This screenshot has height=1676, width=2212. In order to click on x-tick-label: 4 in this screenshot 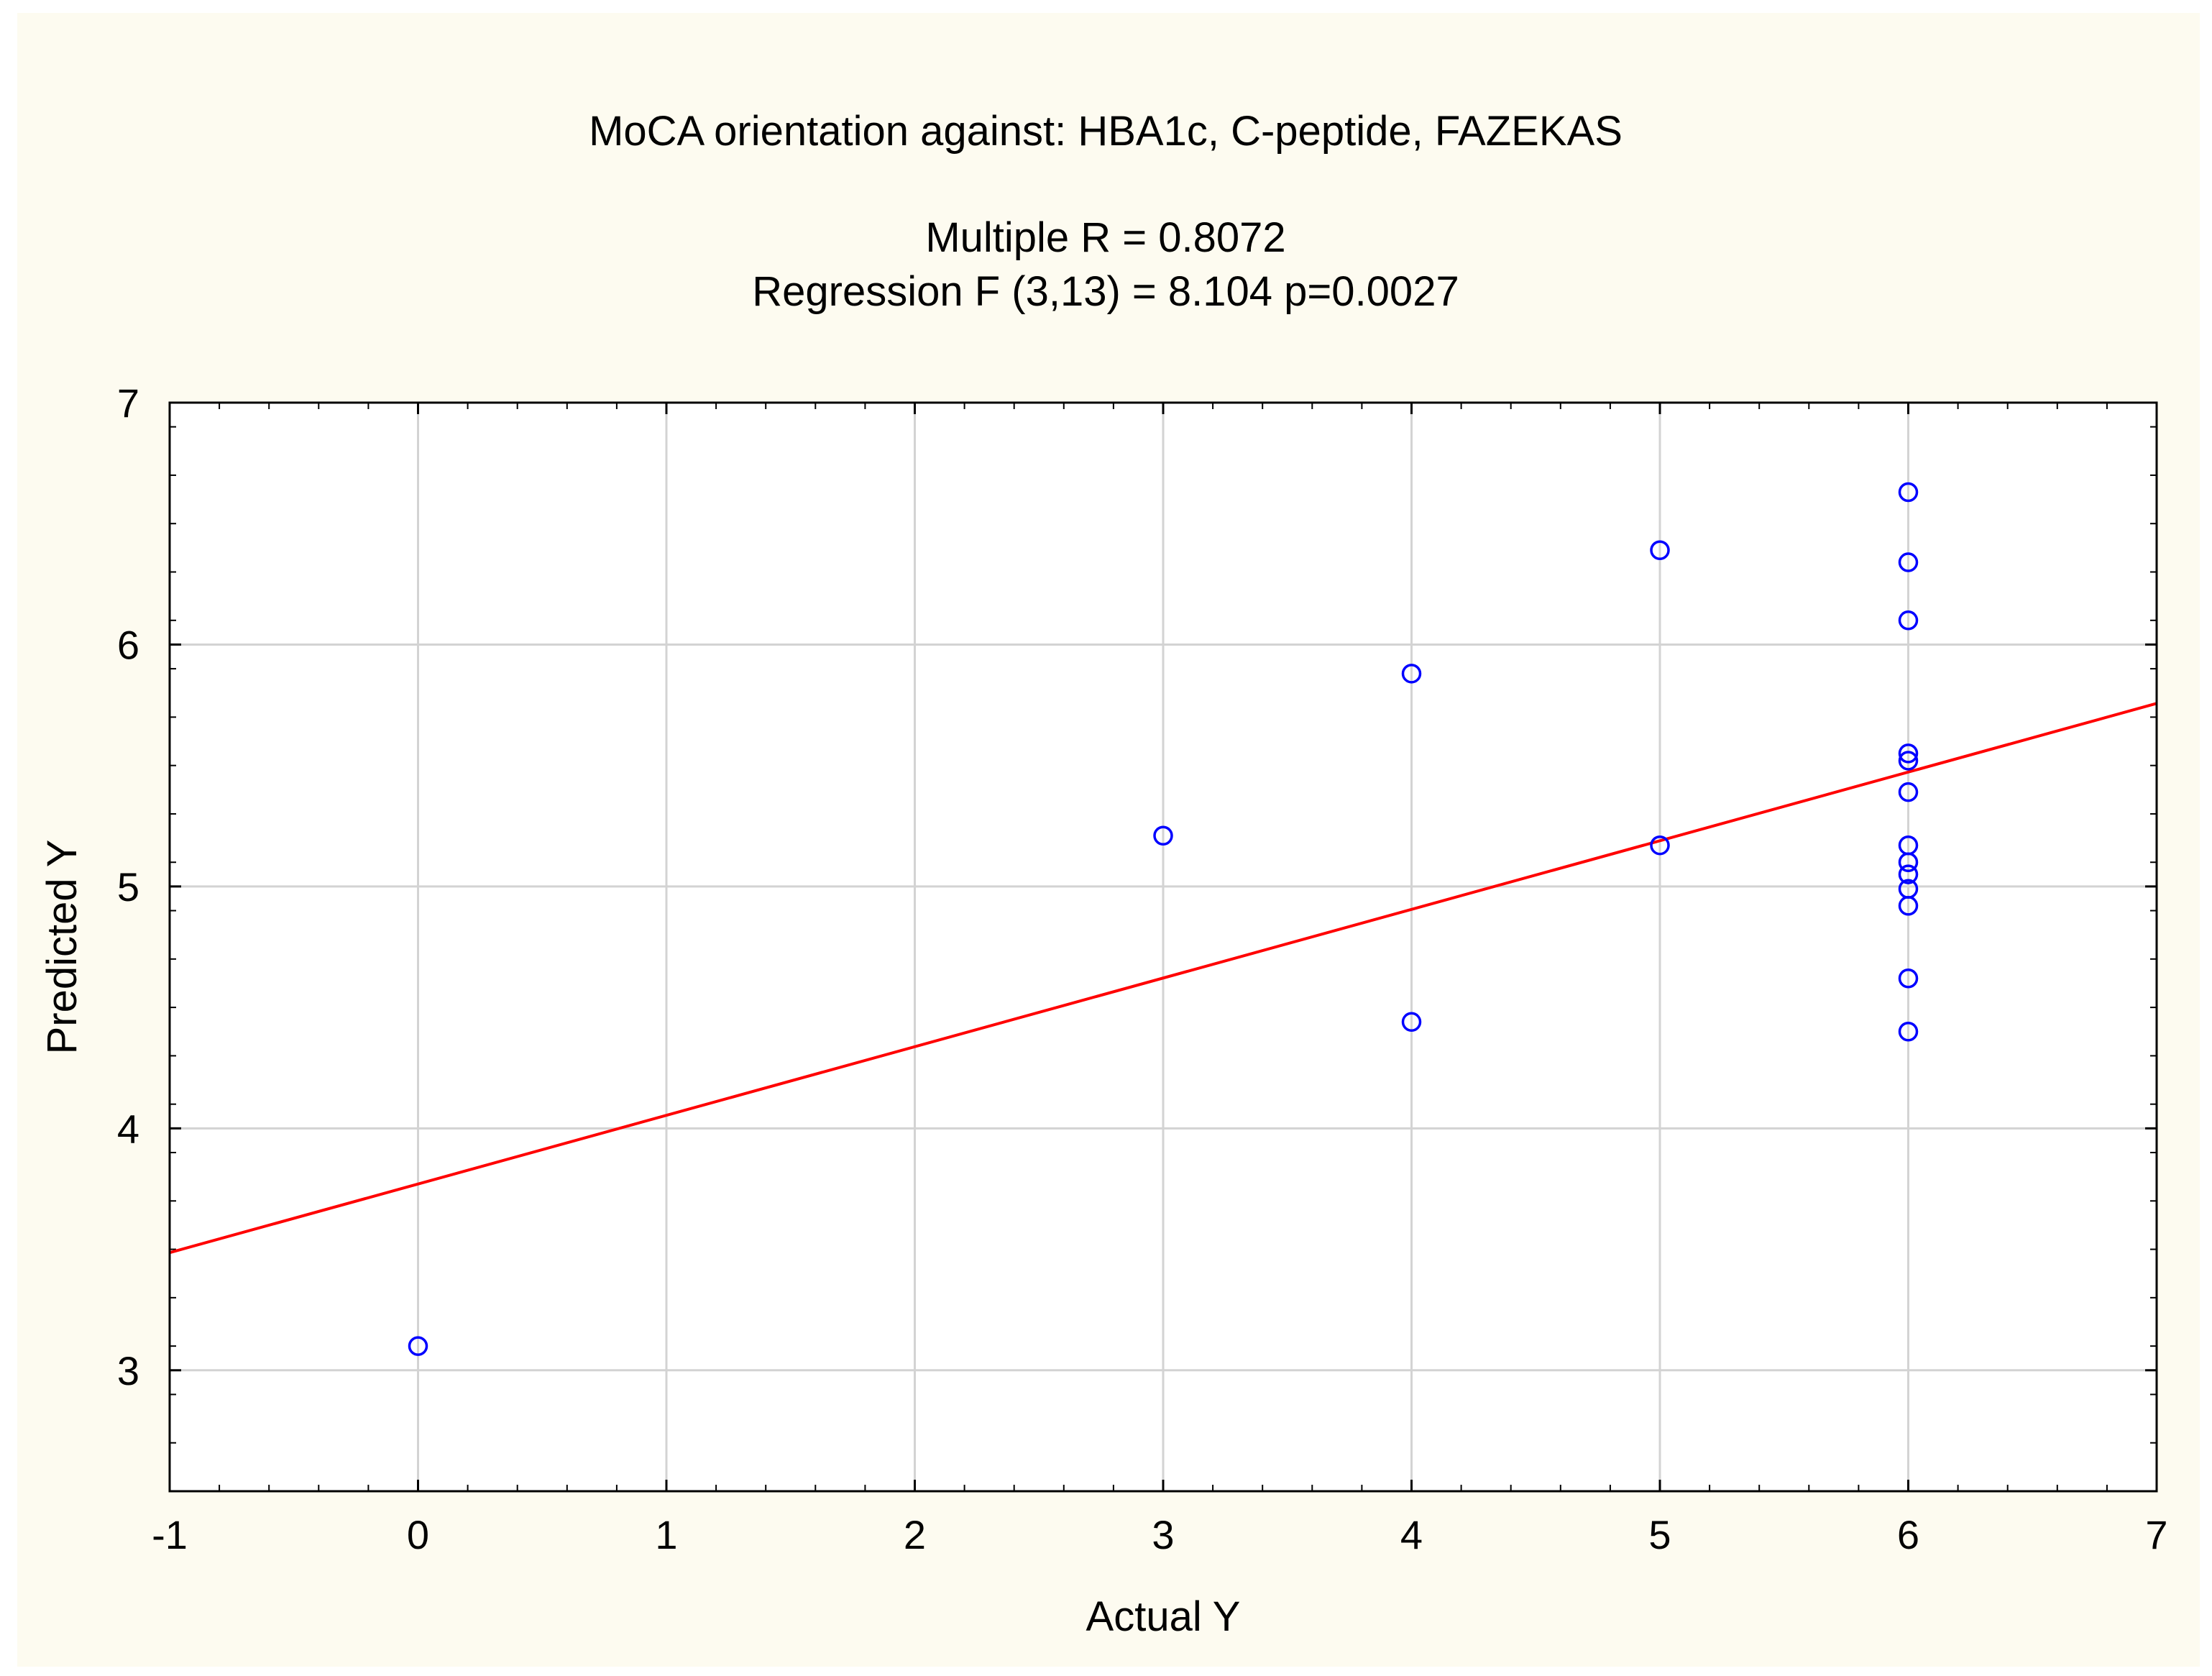, I will do `click(1411, 1534)`.